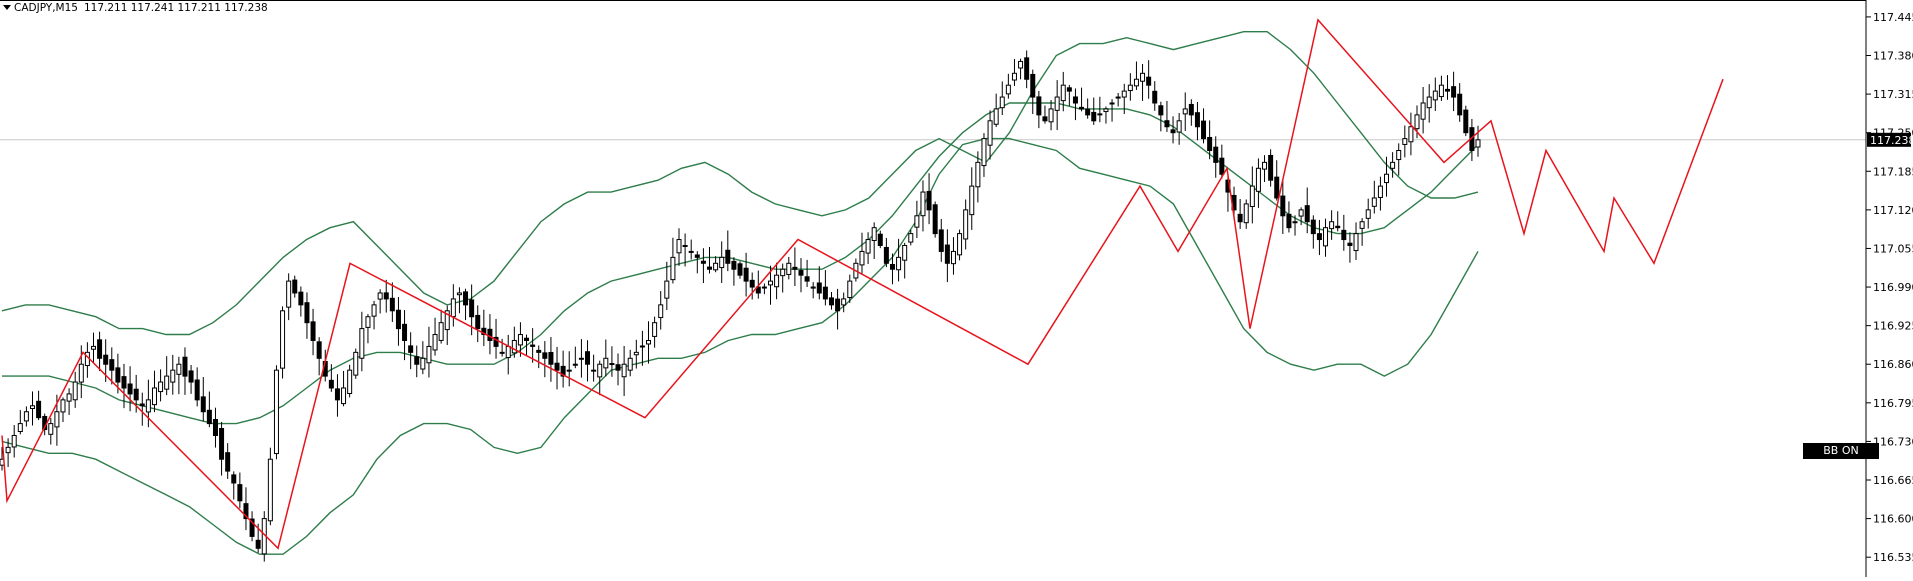 This screenshot has height=581, width=1913. I want to click on y-tick-label: 116.795, so click(1893, 403).